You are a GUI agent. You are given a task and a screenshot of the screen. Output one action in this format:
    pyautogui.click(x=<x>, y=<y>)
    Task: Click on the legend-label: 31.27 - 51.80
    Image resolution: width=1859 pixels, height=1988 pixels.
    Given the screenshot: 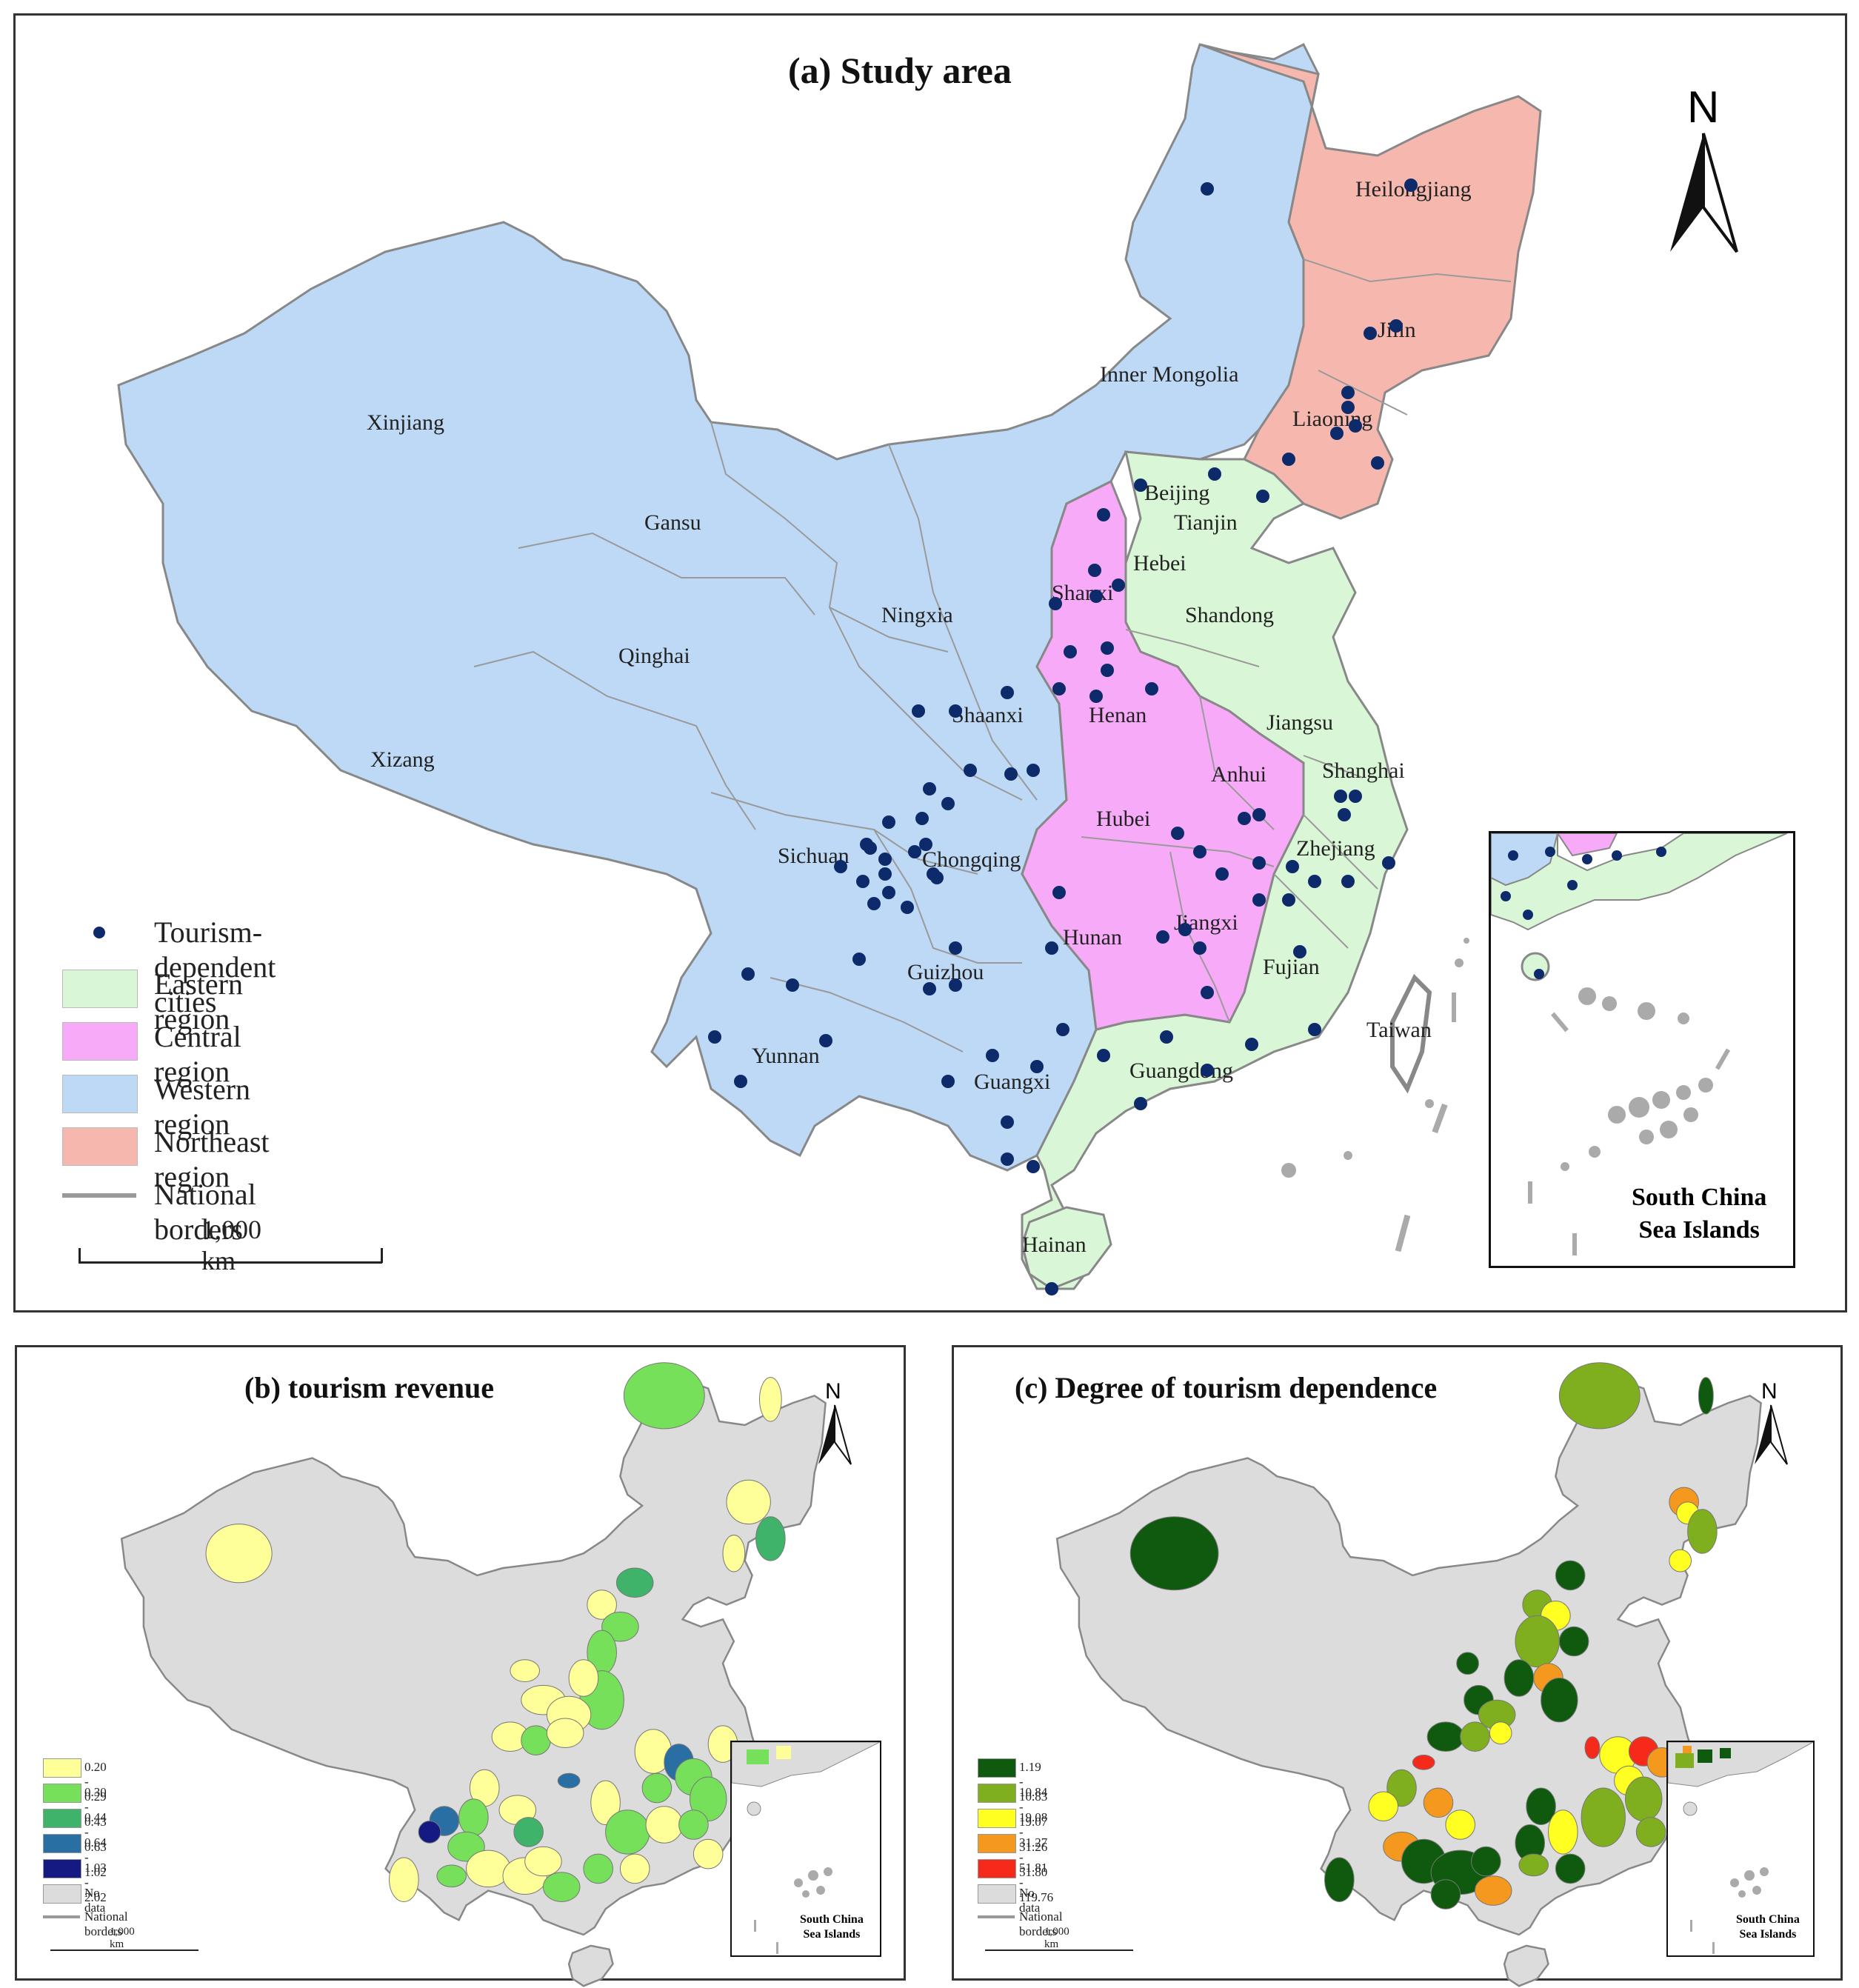 What is the action you would take?
    pyautogui.click(x=1034, y=1857)
    